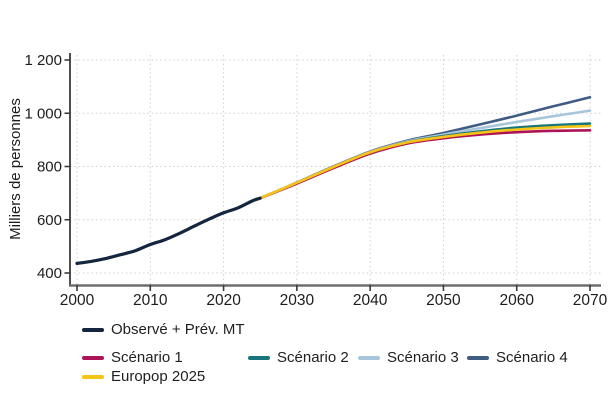 The width and height of the screenshot is (610, 400). What do you see at coordinates (313, 357) in the screenshot?
I see `legend-label: Scénario 2` at bounding box center [313, 357].